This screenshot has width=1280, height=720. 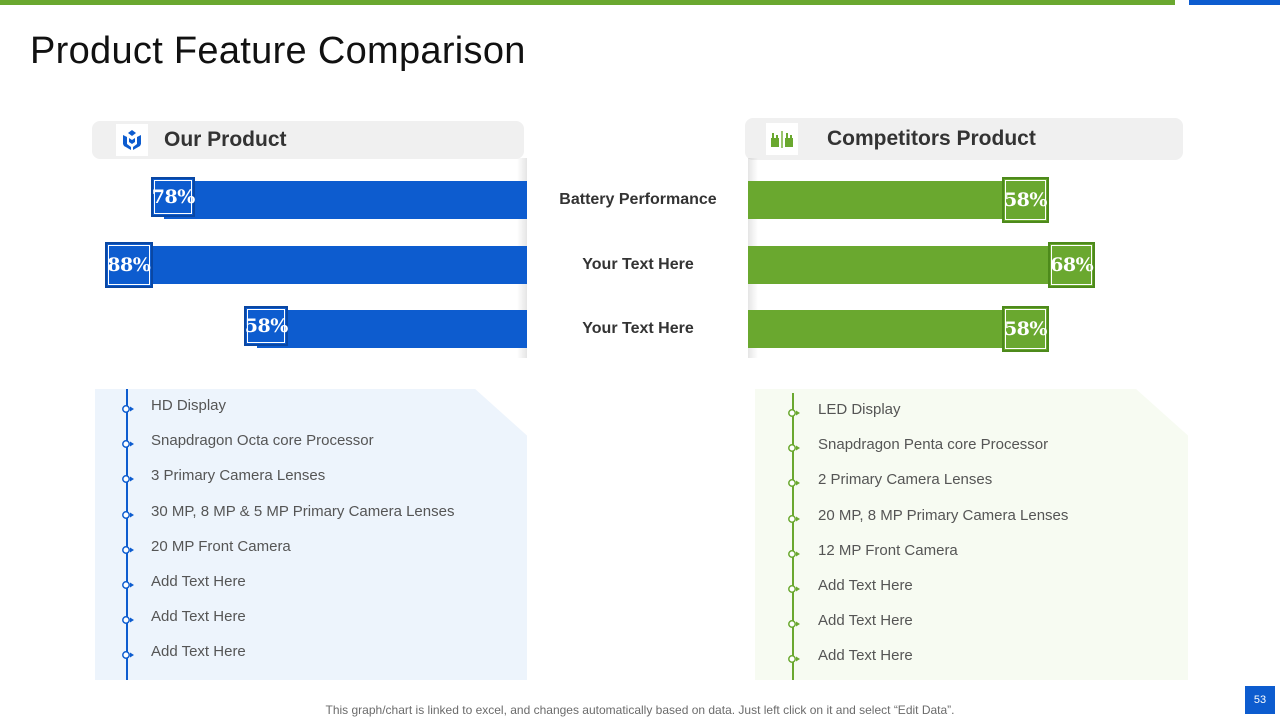 I want to click on competitor-feature-item: Snapdragon Penta core Processor, so click(x=933, y=445).